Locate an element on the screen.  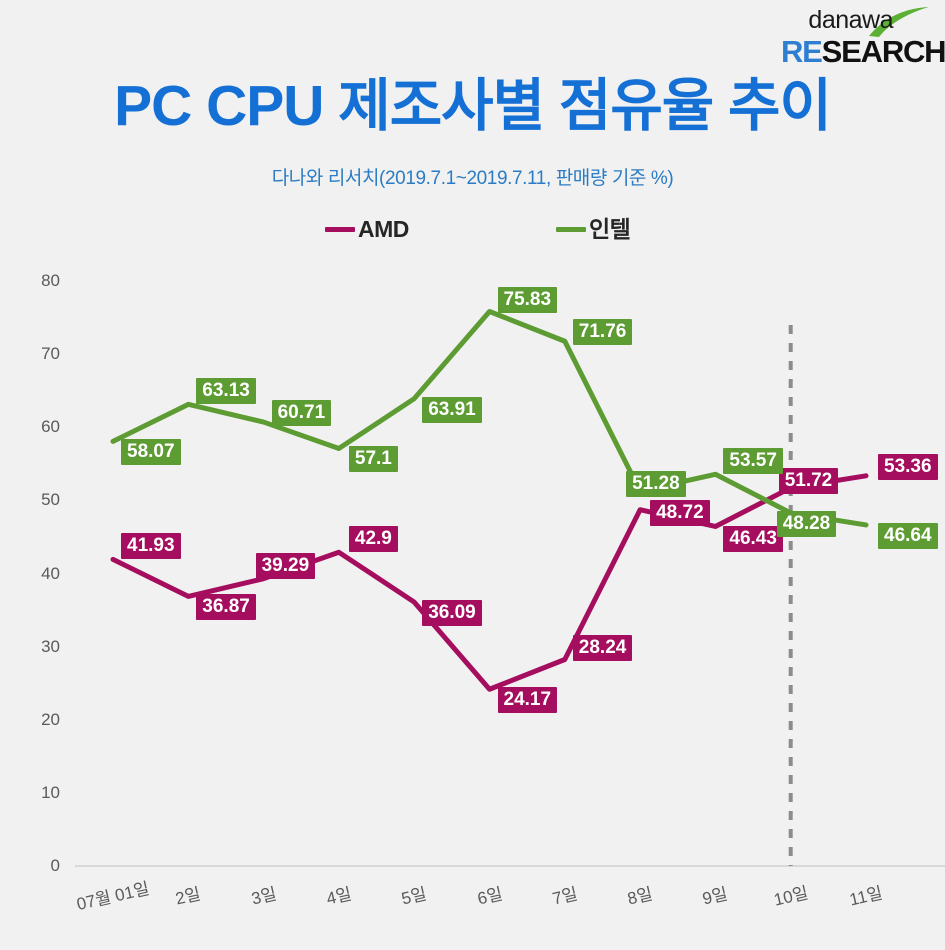
data-label-intel-6: 71.76 is located at coordinates (602, 332).